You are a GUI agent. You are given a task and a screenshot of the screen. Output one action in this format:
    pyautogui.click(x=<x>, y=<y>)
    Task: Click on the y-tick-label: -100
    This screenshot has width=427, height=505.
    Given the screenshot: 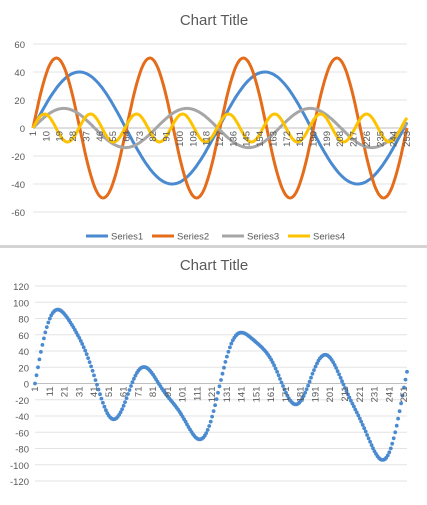 What is the action you would take?
    pyautogui.click(x=19, y=466)
    